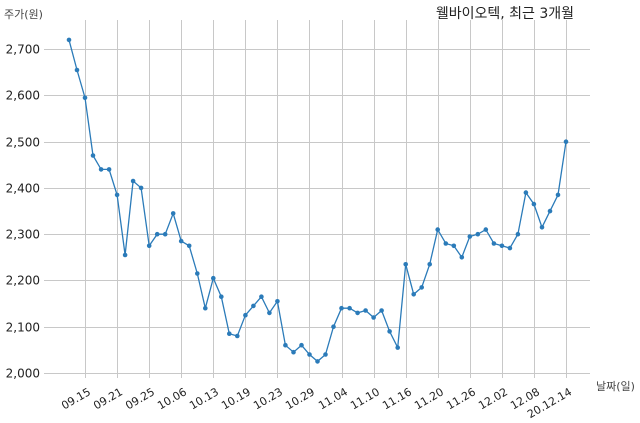 This screenshot has height=423, width=640. Describe the element at coordinates (140, 398) in the screenshot. I see `x-tick-label: 09.25` at that location.